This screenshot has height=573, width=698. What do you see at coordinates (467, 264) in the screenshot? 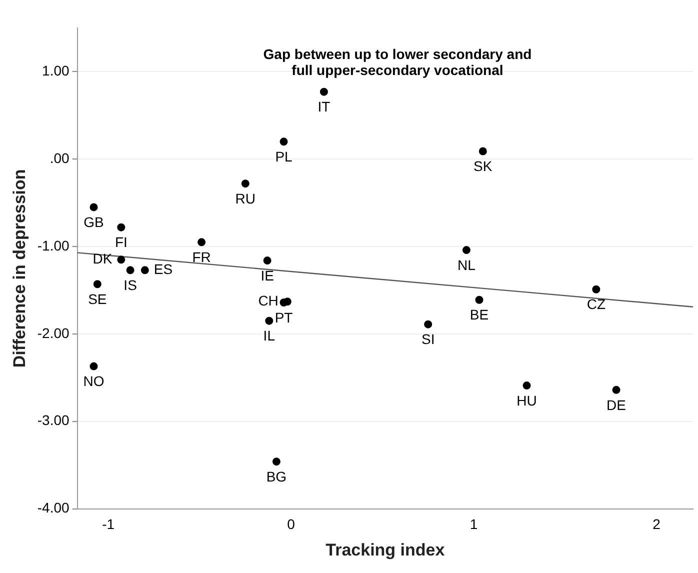
I see `annotation: NL` at bounding box center [467, 264].